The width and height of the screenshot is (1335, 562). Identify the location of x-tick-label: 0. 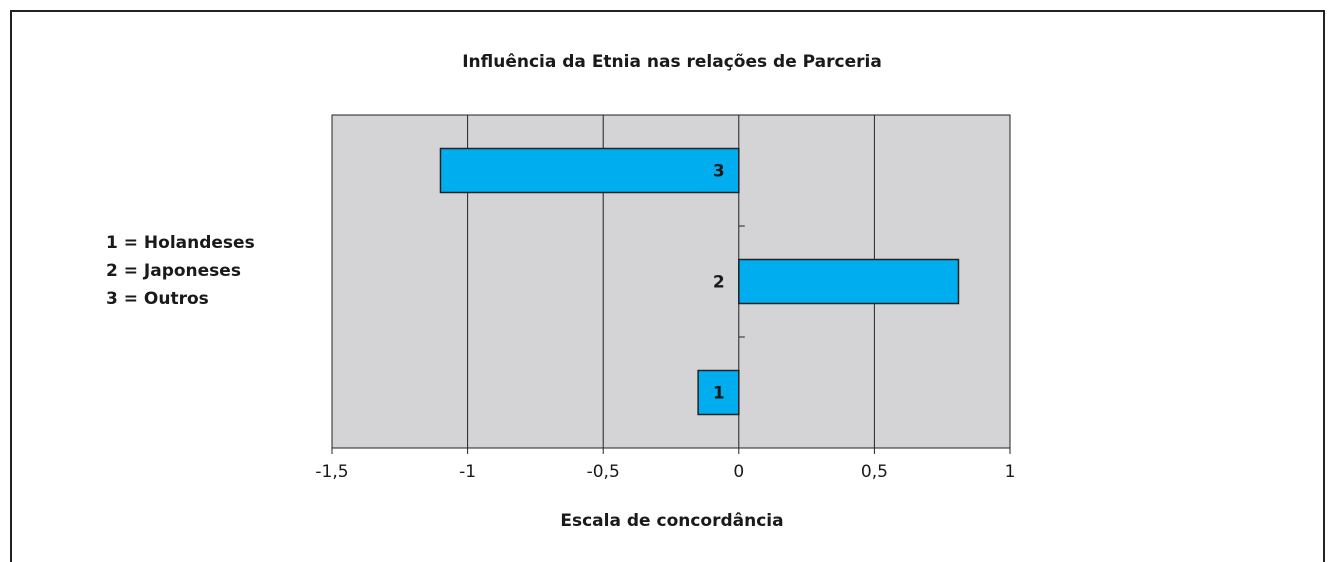
(738, 472).